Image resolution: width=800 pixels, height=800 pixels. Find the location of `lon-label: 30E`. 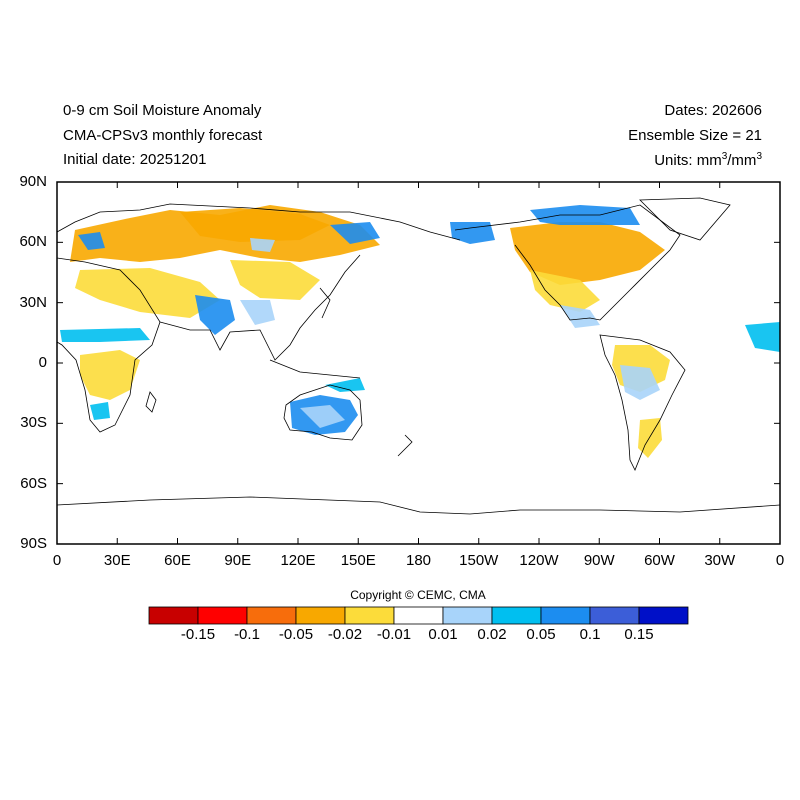

lon-label: 30E is located at coordinates (117, 560).